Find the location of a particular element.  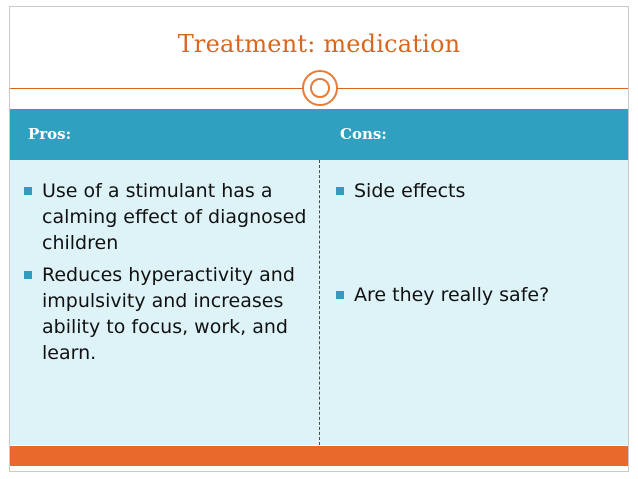

cons-list: Side effects Are they really safe? is located at coordinates (474, 243).